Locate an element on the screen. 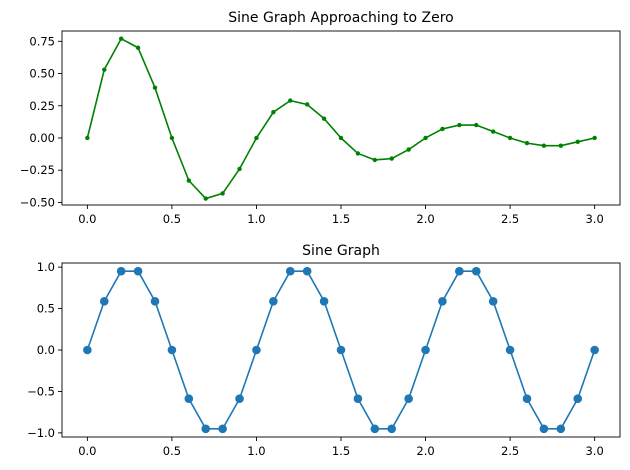 This screenshot has width=630, height=470. top-y-tick-label: −0.25 is located at coordinates (37, 170).